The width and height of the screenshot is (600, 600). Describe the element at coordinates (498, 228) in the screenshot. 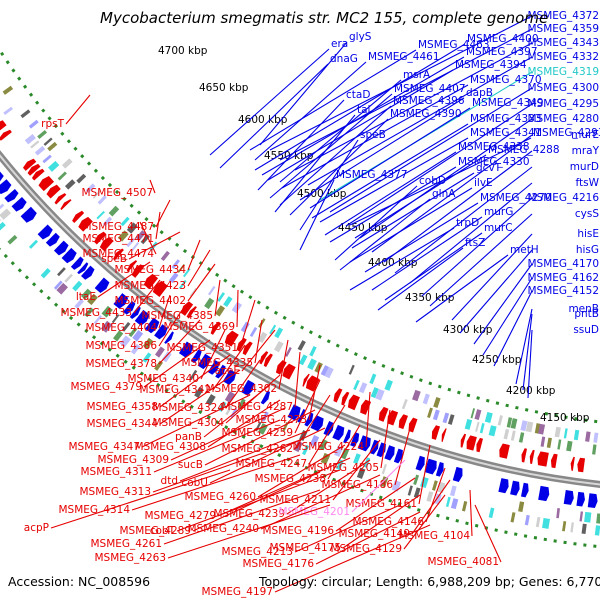

I see `gene-label: murC` at that location.